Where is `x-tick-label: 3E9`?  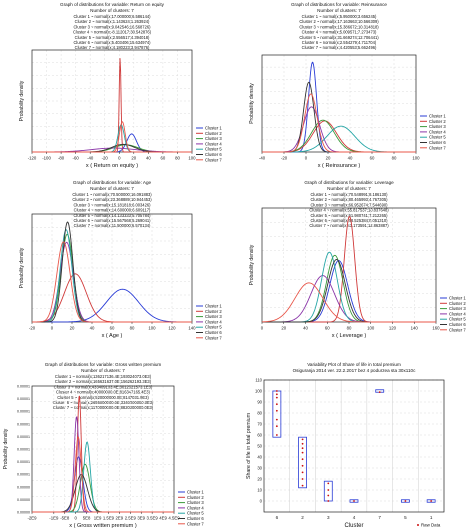
x-tick-label: 3E9 is located at coordinates (141, 518).